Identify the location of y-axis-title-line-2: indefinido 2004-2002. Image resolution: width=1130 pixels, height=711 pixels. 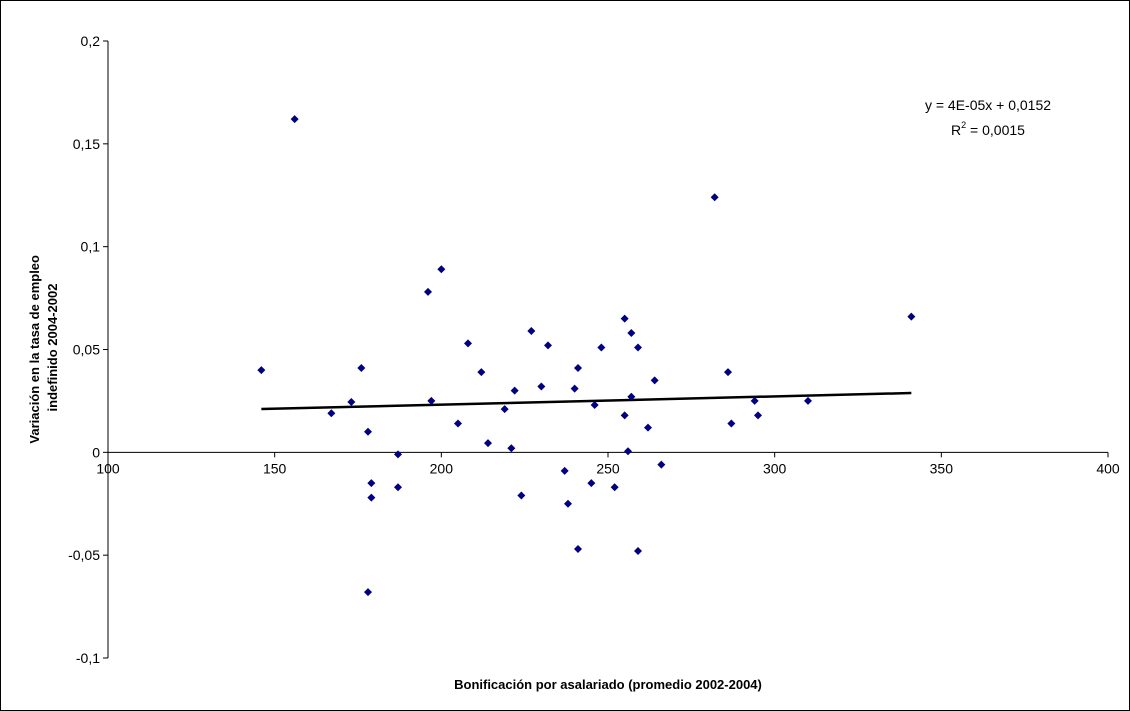
(52, 348).